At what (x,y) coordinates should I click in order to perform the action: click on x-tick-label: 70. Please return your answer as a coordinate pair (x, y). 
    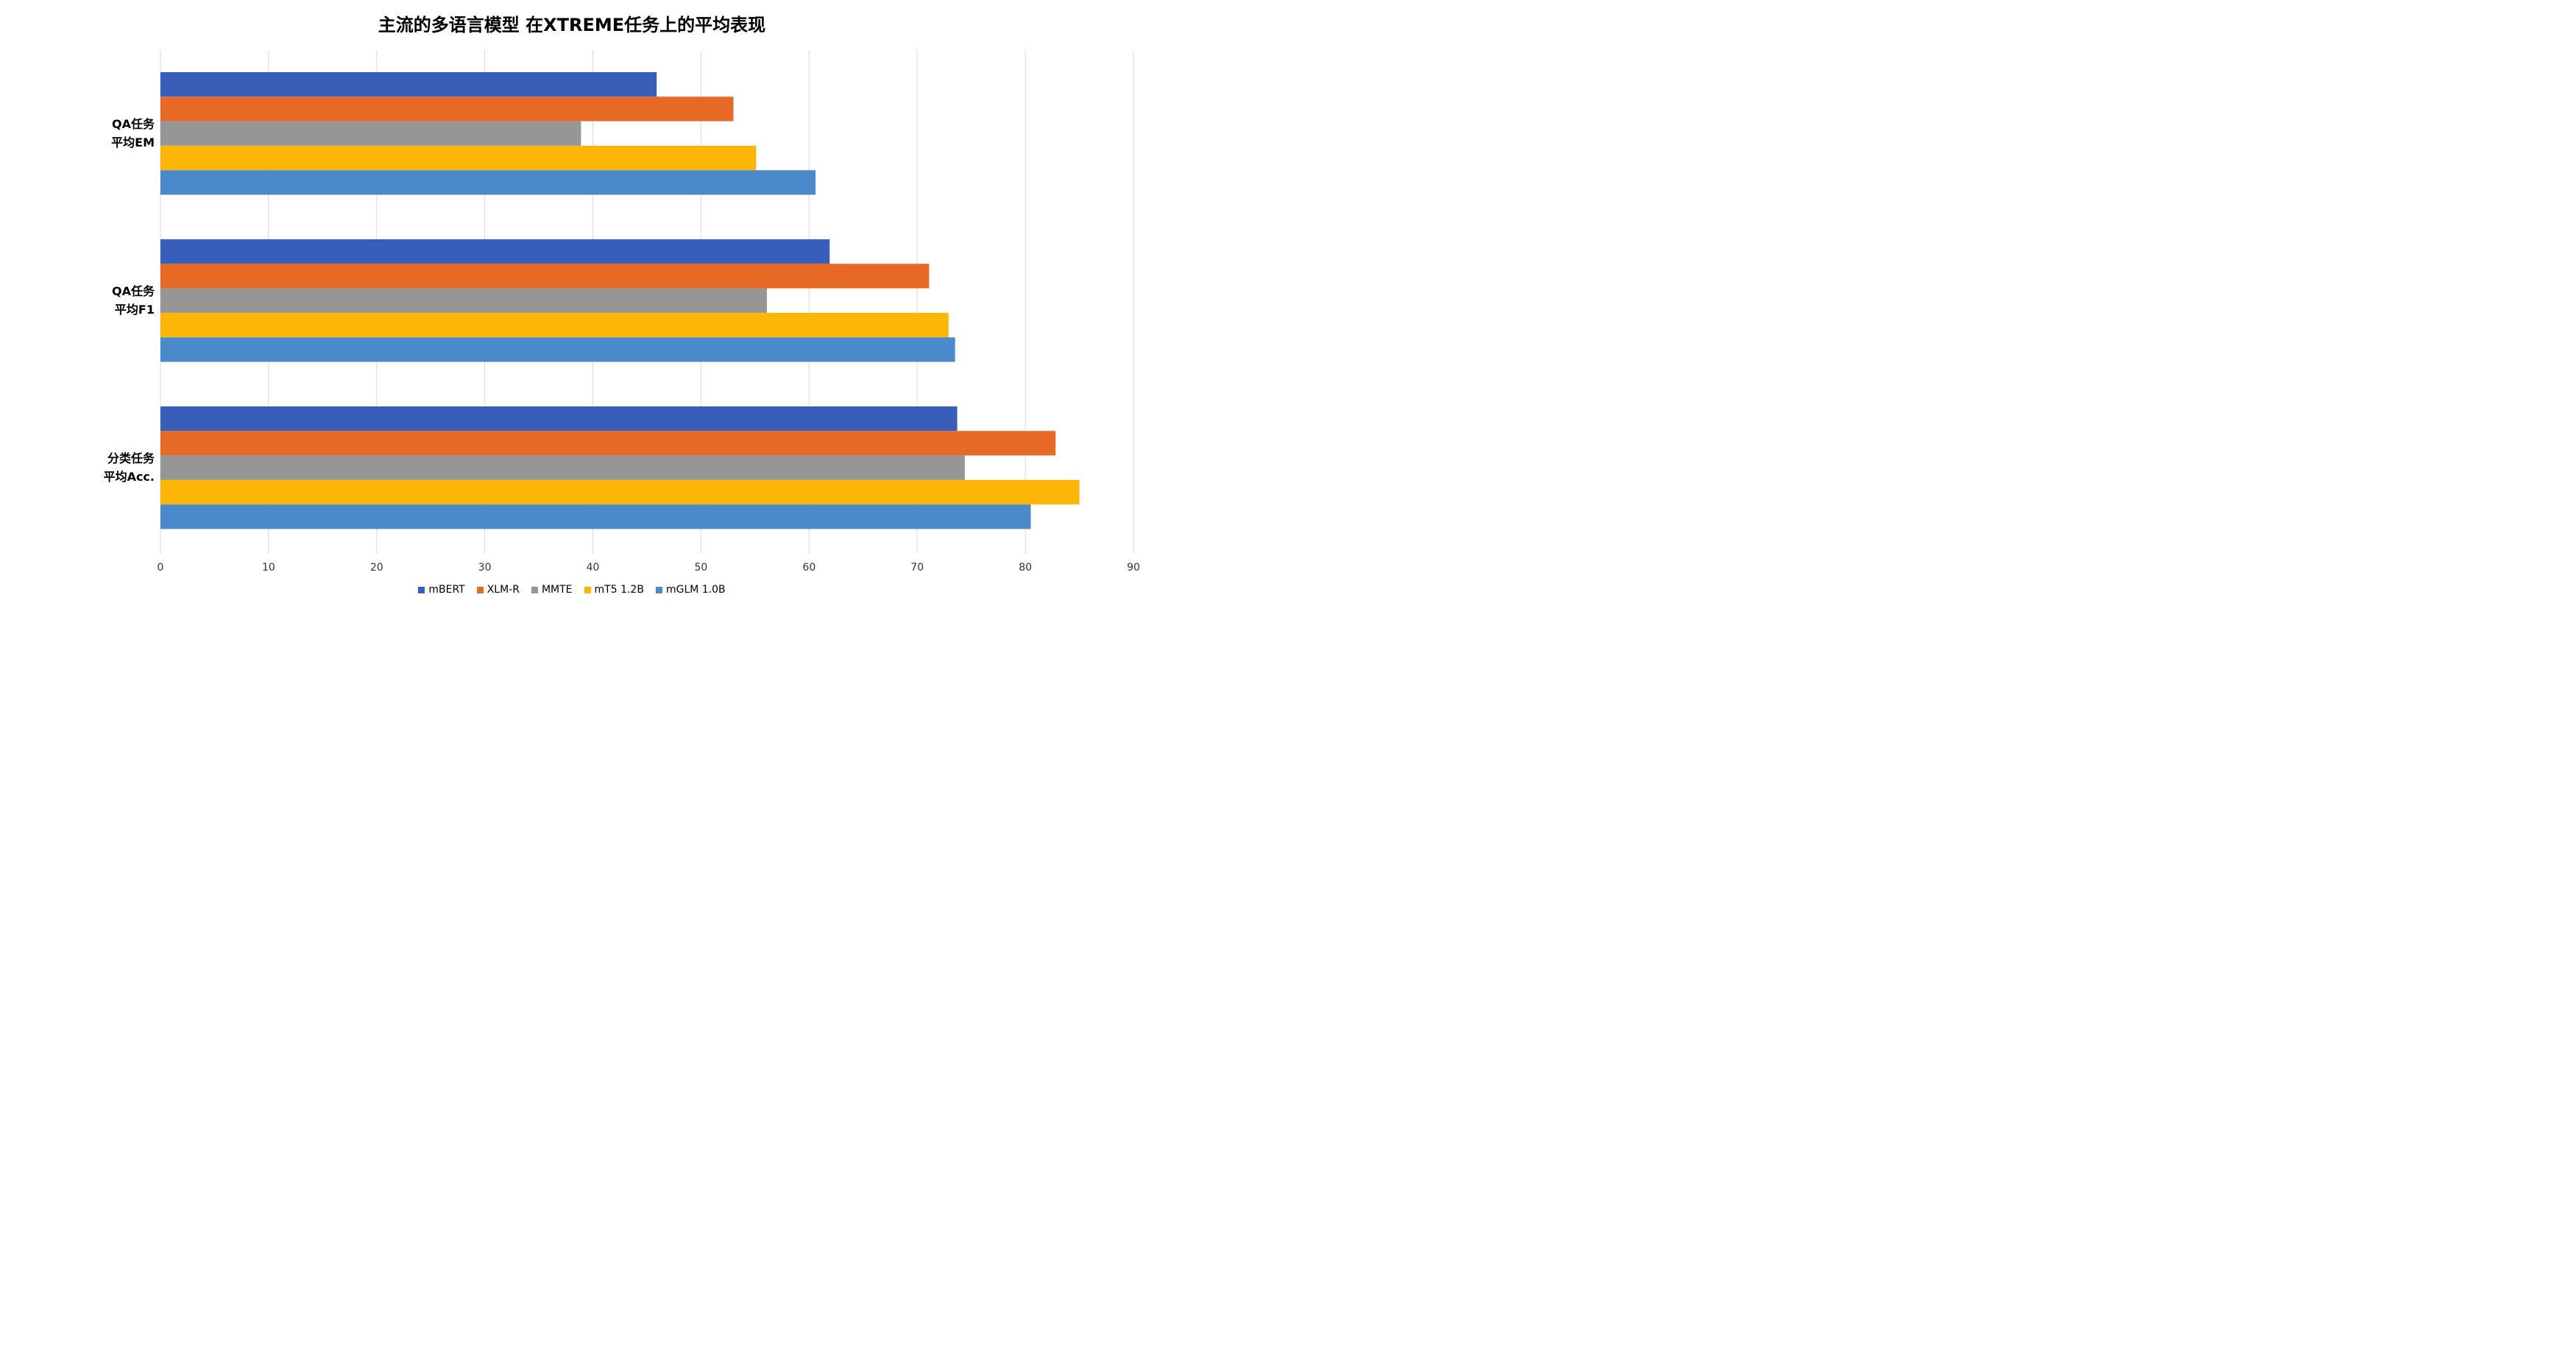
    Looking at the image, I should click on (917, 568).